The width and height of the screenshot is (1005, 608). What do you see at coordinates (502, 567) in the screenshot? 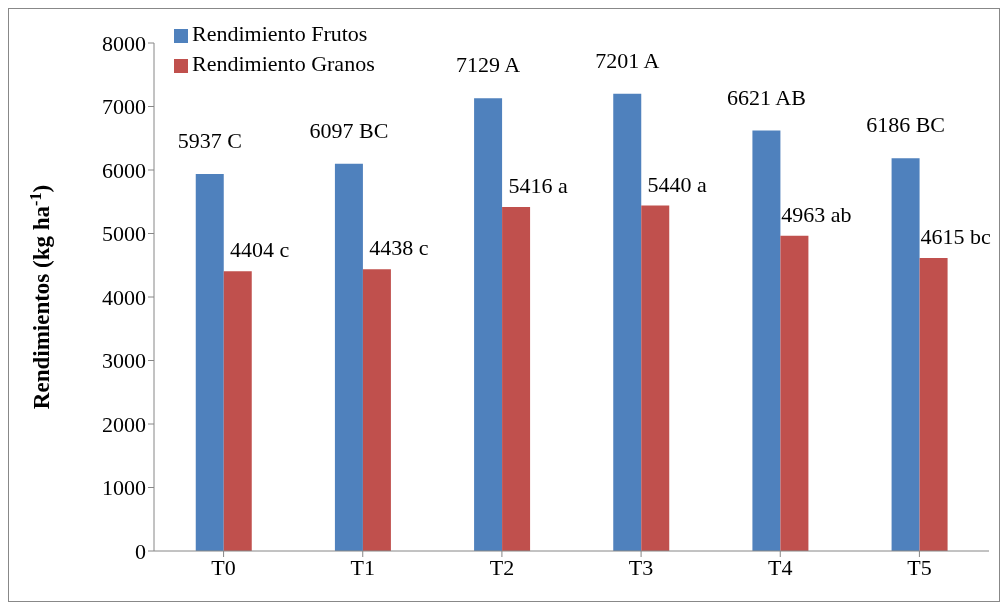
I see `x-tick-label: T2` at bounding box center [502, 567].